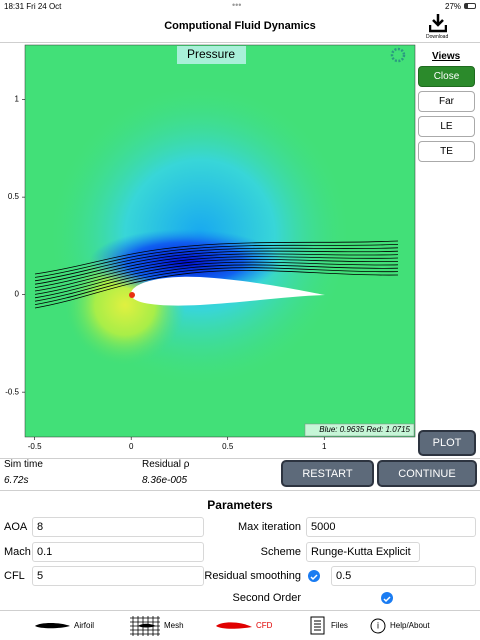 The image size is (480, 640). I want to click on aoa-label: AOA, so click(16, 527).